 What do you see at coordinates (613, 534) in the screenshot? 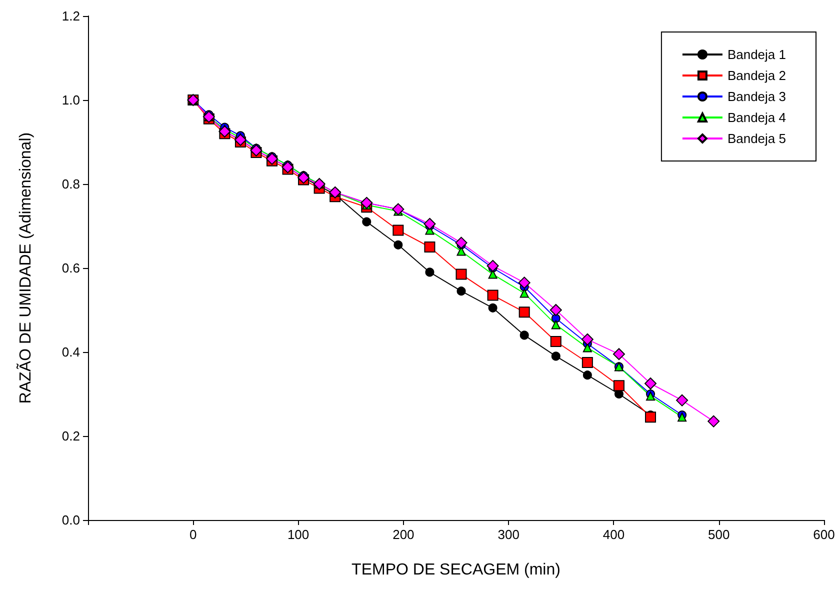
I see `x-tick-label: 400` at bounding box center [613, 534].